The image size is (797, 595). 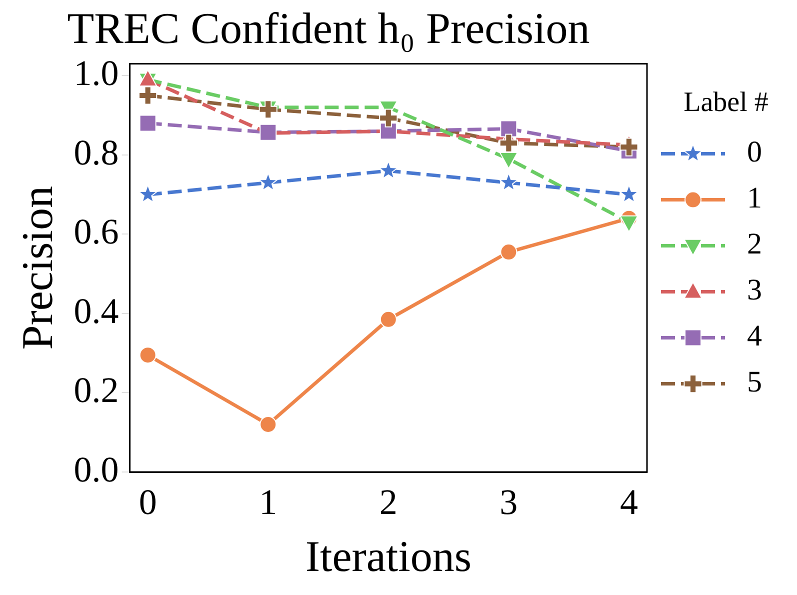 I want to click on y-tick-label: 0.4, so click(x=96, y=310).